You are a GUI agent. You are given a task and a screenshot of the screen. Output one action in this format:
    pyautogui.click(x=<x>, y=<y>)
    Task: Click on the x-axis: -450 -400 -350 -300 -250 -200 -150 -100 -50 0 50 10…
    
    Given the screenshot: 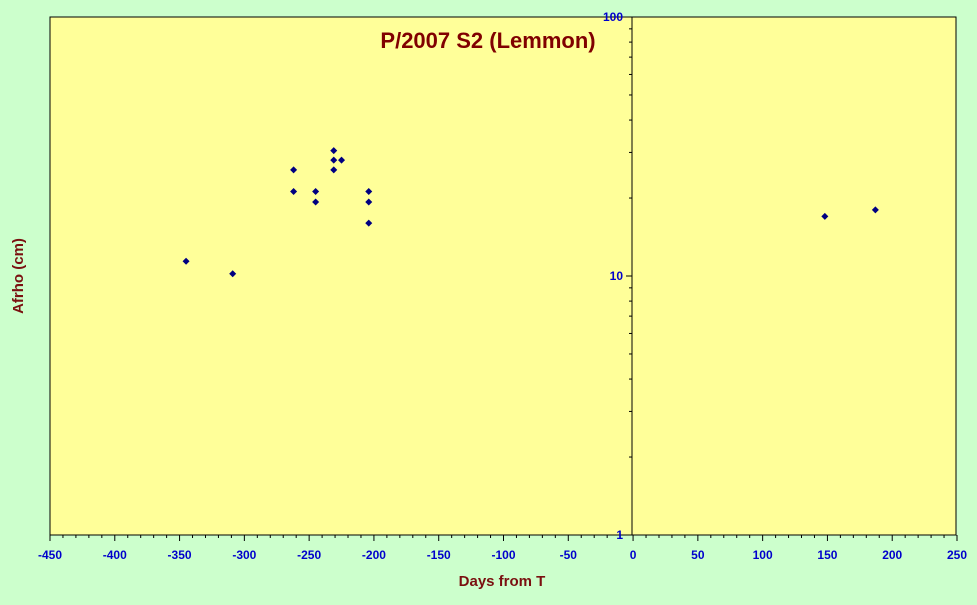 What is the action you would take?
    pyautogui.click(x=502, y=548)
    